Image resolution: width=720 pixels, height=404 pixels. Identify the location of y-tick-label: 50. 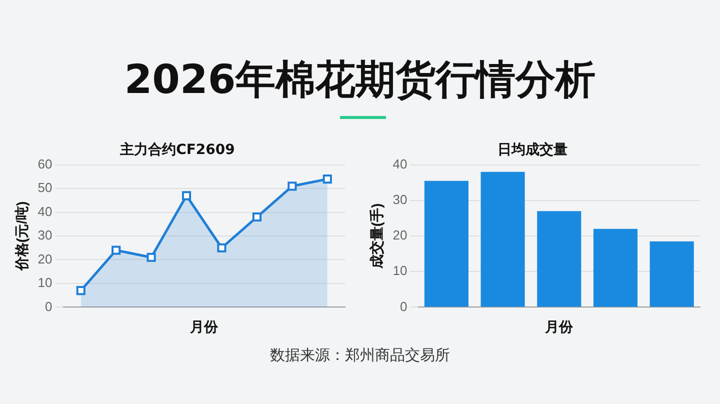
(45, 188).